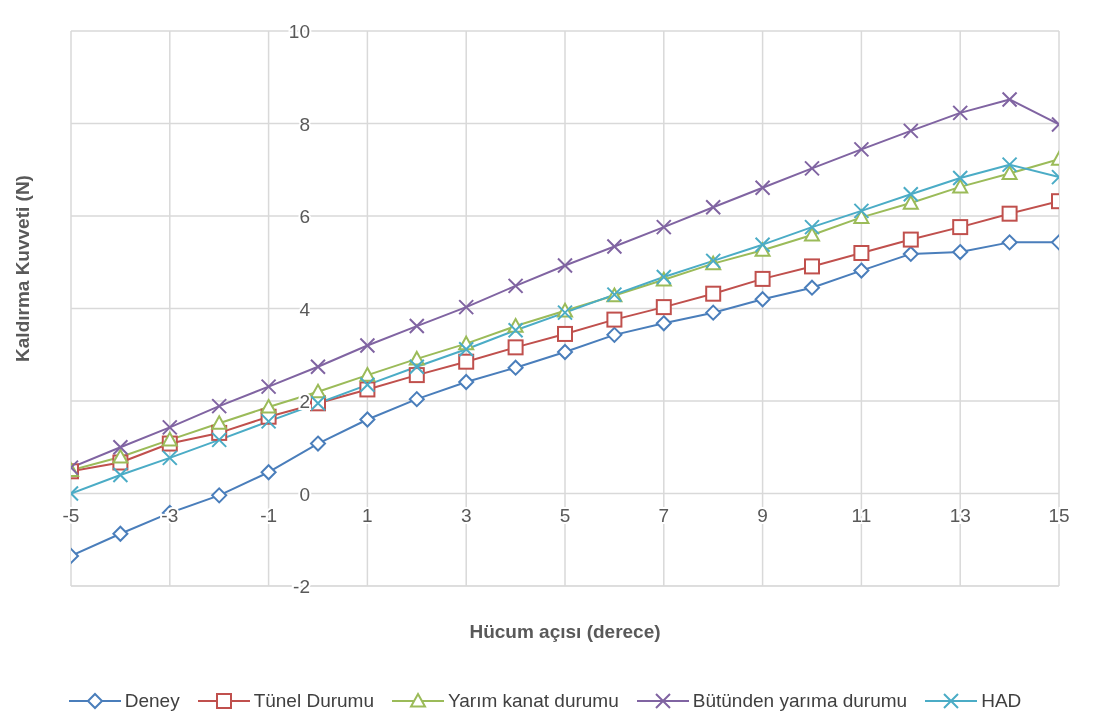  I want to click on x-tick-label: 3, so click(466, 515).